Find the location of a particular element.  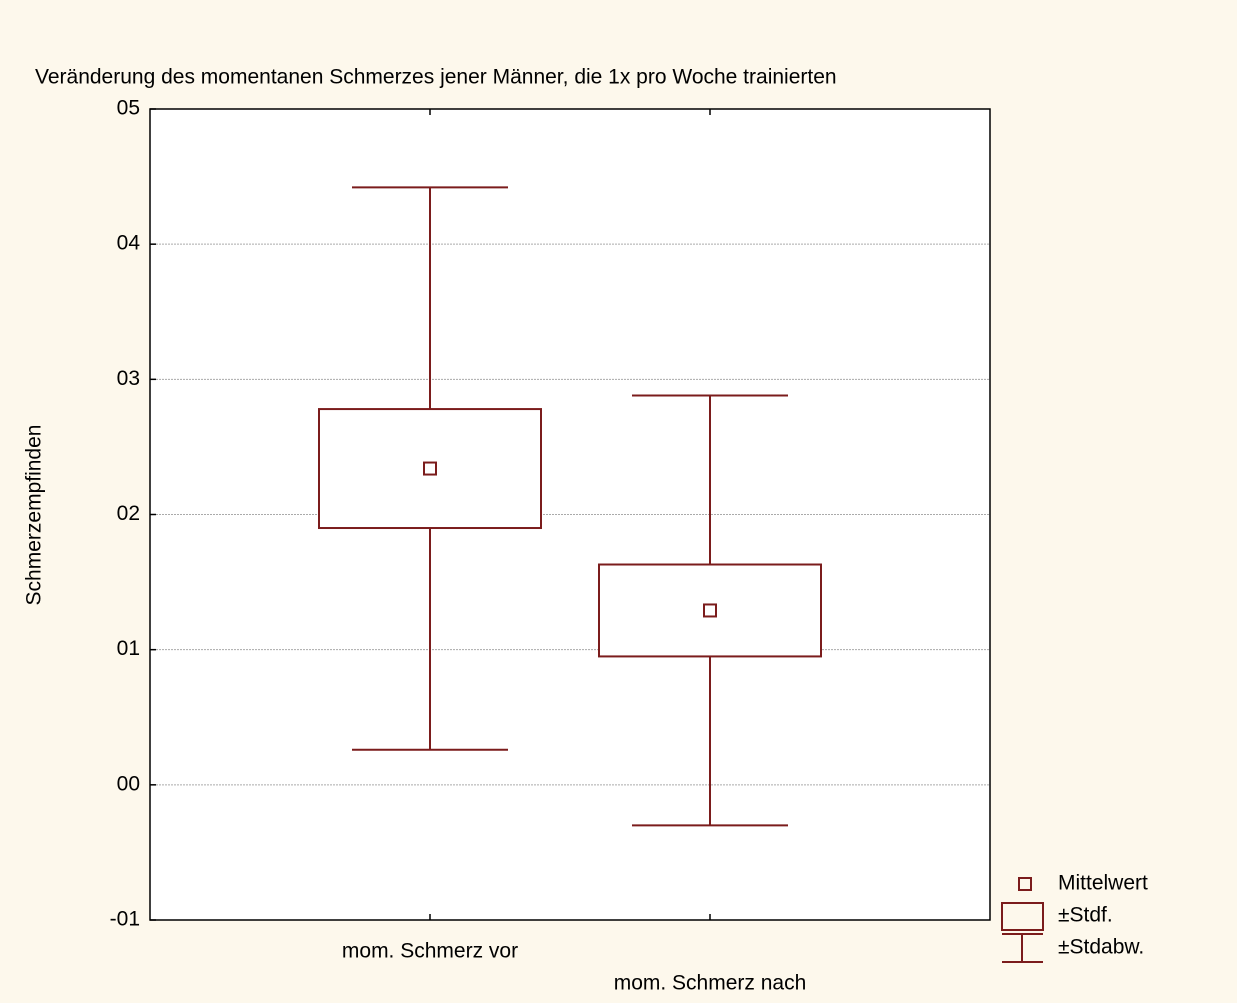

y-tick-label: 00 is located at coordinates (128, 783).